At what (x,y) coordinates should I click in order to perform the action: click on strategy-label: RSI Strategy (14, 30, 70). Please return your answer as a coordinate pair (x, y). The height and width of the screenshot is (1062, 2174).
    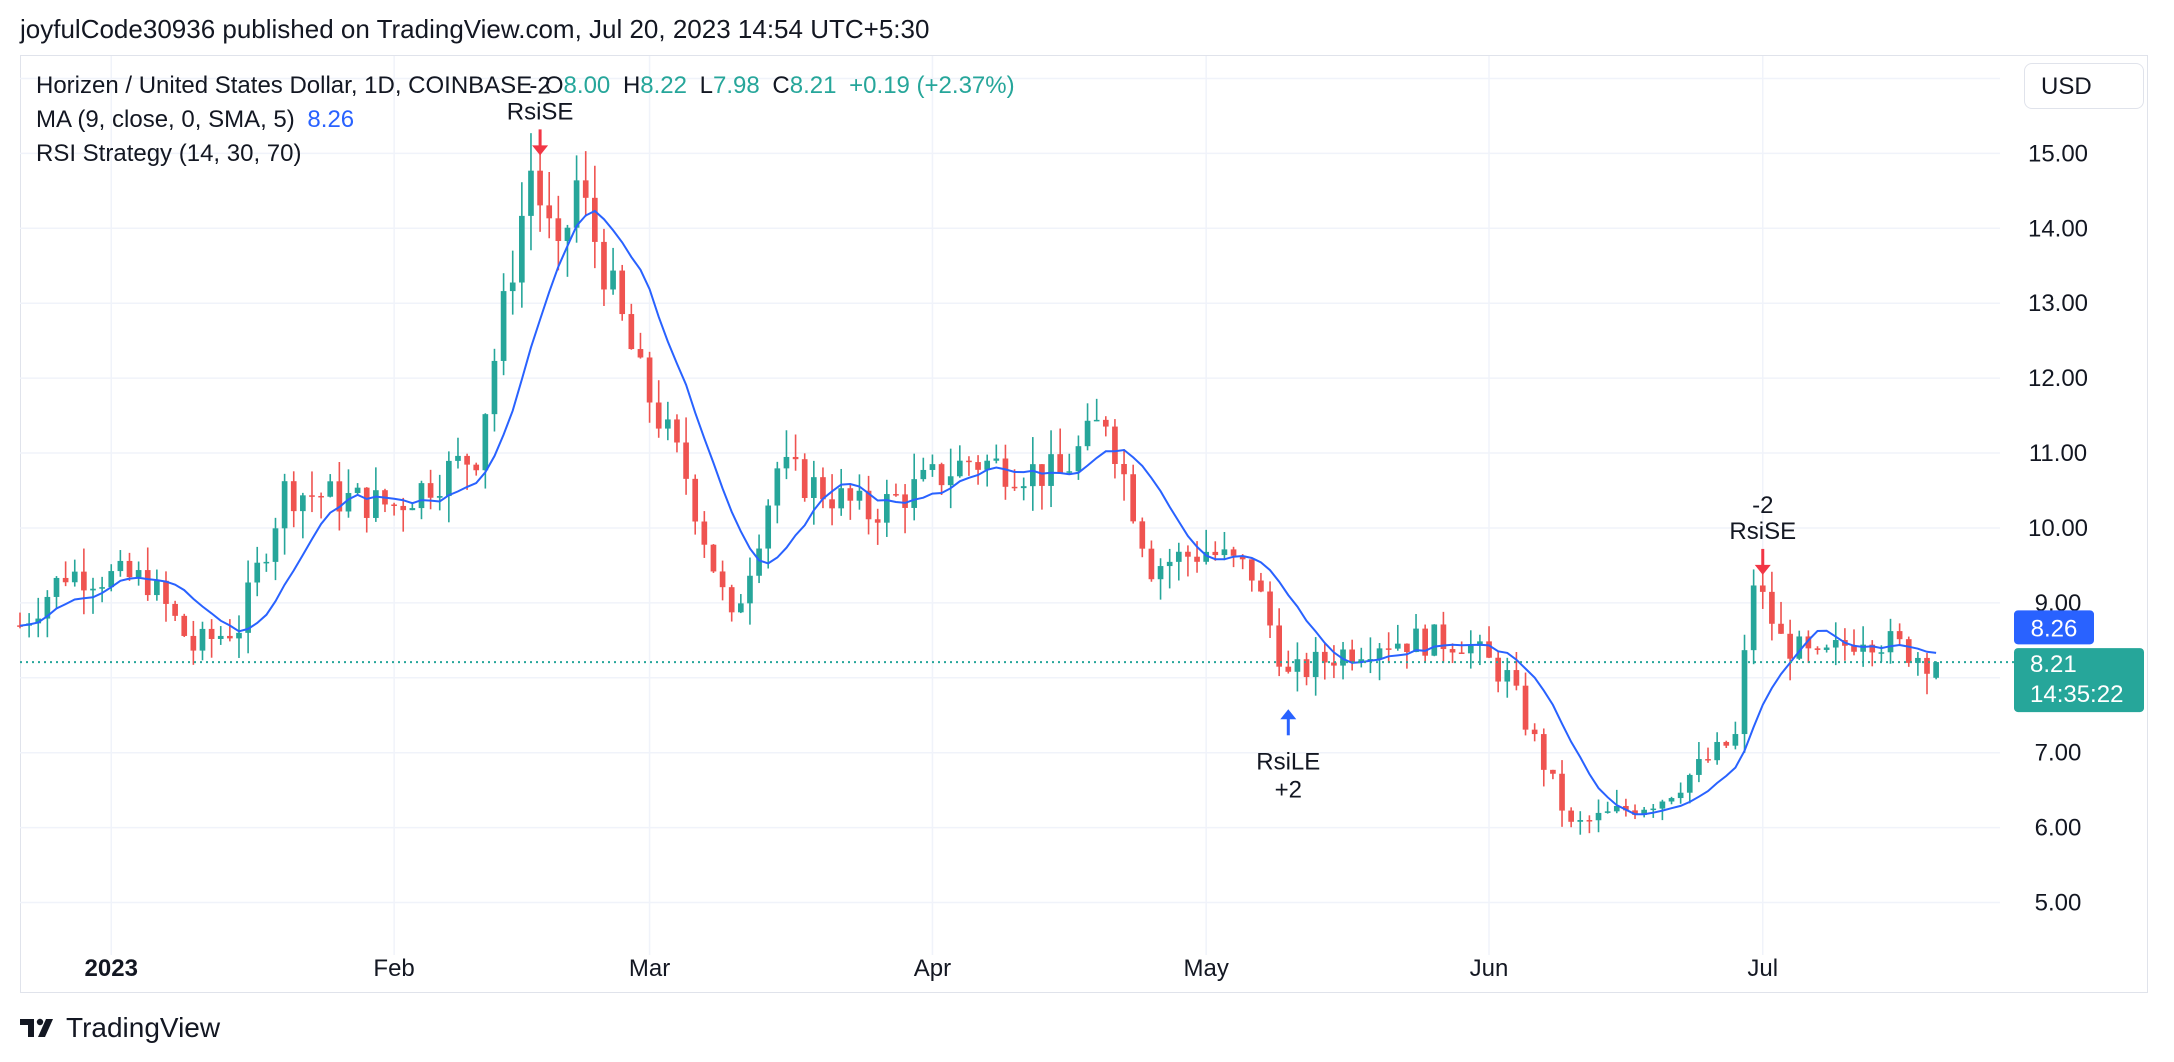
    Looking at the image, I should click on (169, 153).